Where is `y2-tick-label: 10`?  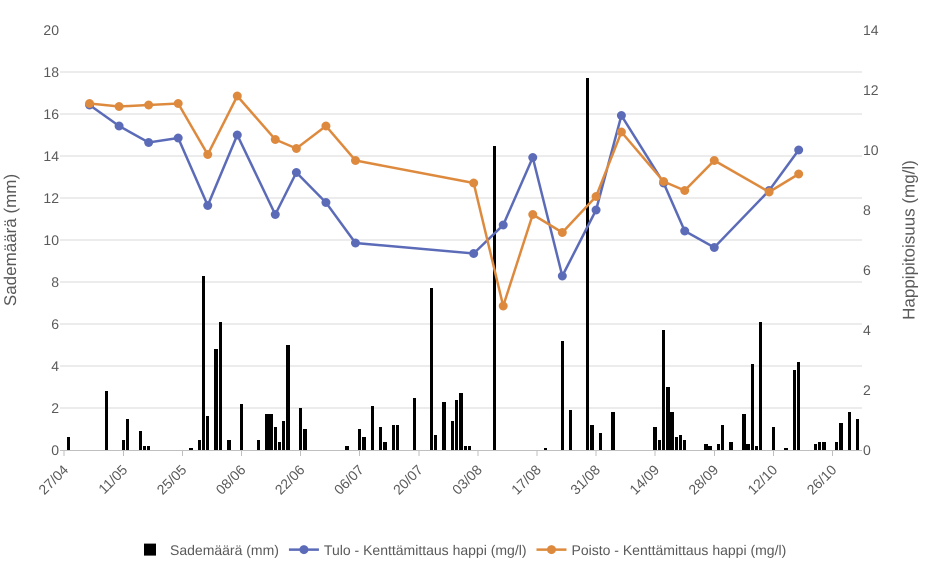
y2-tick-label: 10 is located at coordinates (871, 150).